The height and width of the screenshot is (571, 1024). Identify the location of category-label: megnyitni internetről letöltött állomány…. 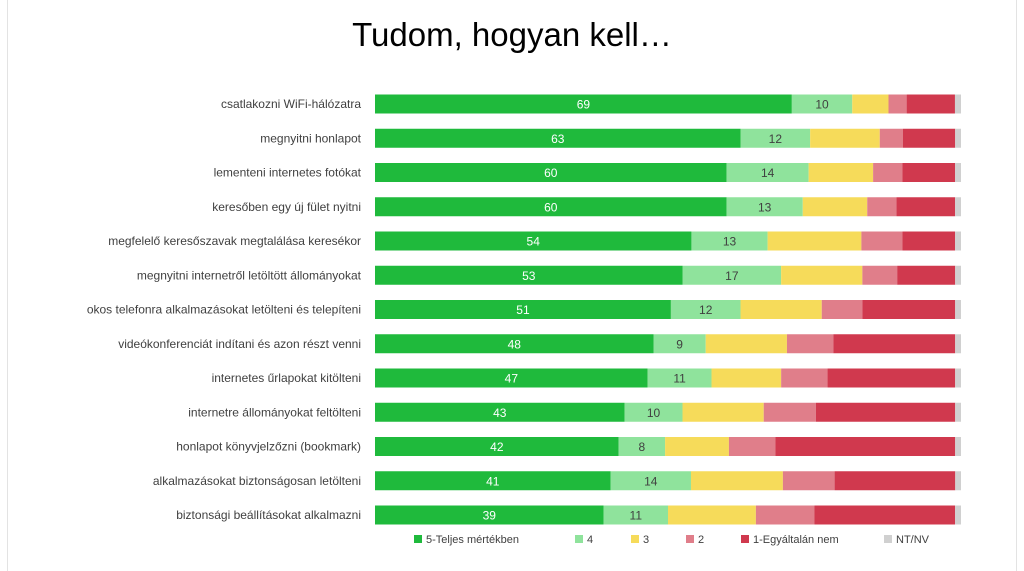
(249, 275).